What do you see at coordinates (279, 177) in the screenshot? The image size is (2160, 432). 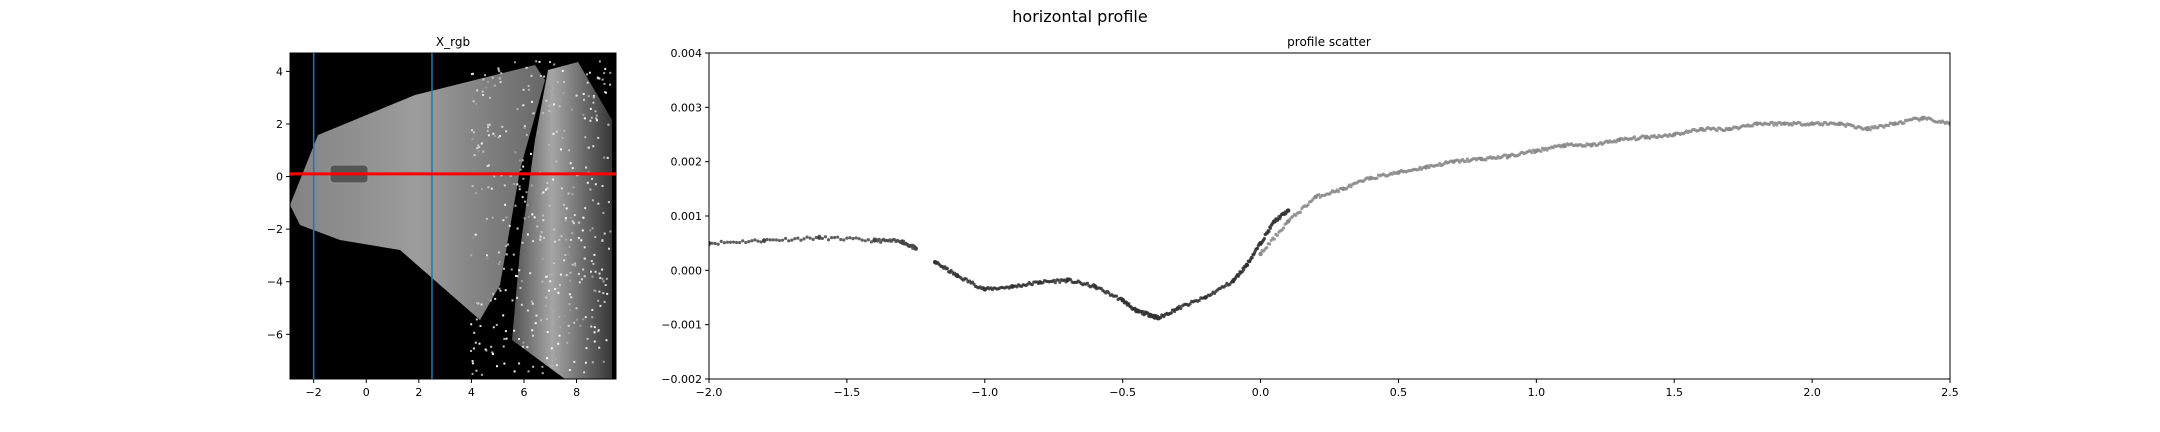 I see `left-y-tick-label: 0` at bounding box center [279, 177].